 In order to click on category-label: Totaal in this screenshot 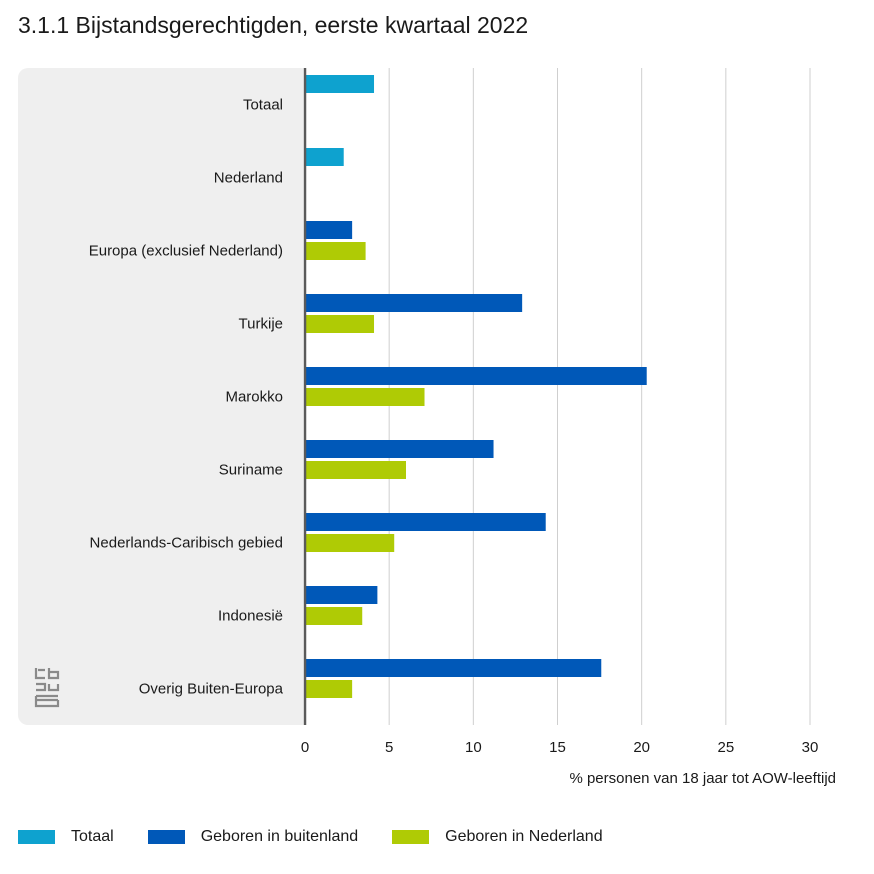, I will do `click(263, 105)`.